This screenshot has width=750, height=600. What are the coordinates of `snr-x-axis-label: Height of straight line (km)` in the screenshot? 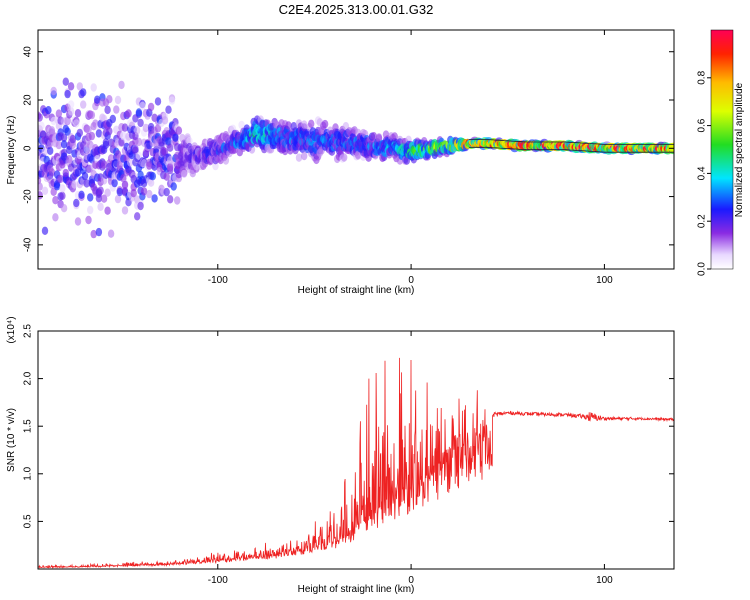 It's located at (356, 589).